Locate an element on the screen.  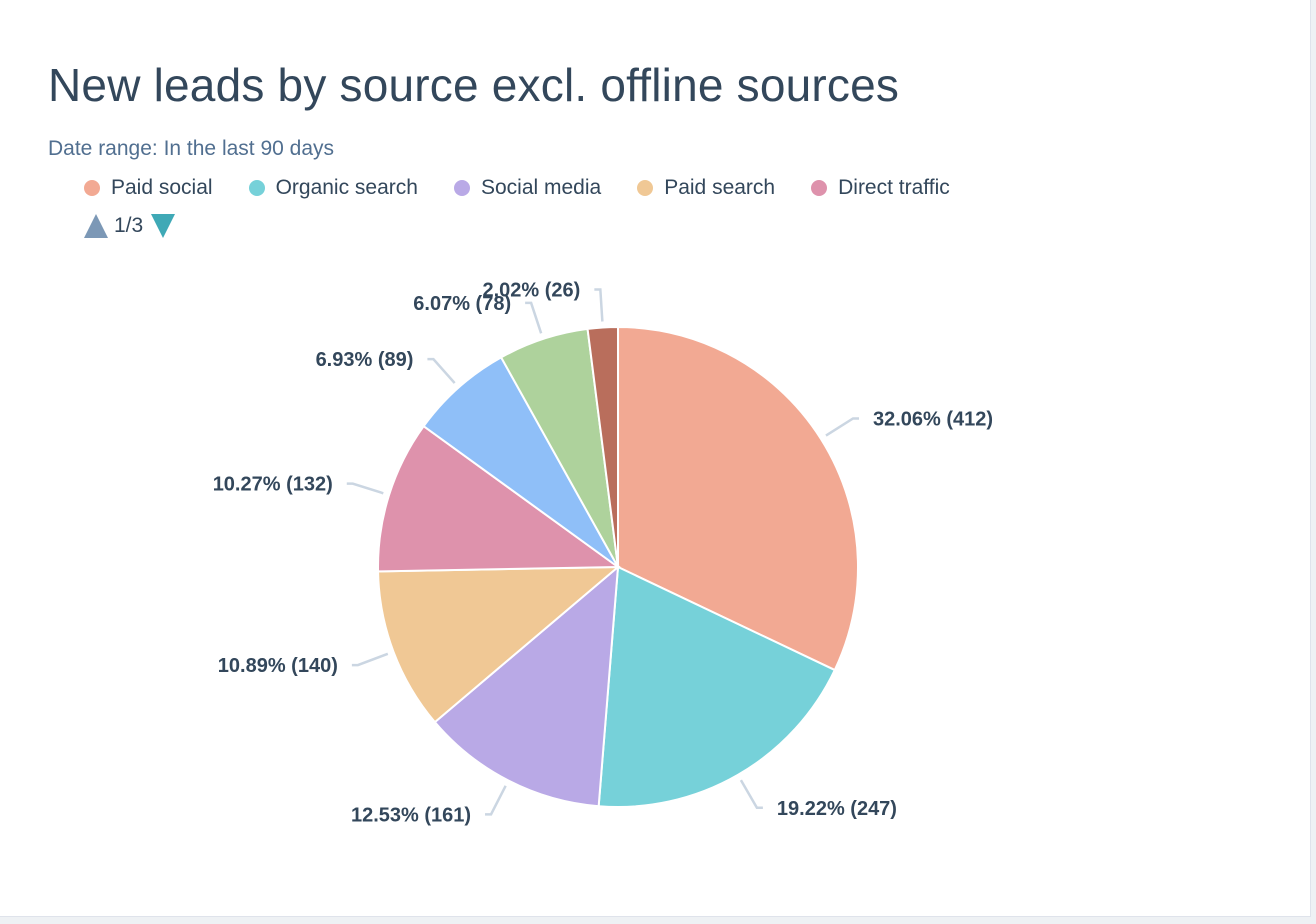
legend-item-direct-traffic: Direct traffic is located at coordinates (880, 188).